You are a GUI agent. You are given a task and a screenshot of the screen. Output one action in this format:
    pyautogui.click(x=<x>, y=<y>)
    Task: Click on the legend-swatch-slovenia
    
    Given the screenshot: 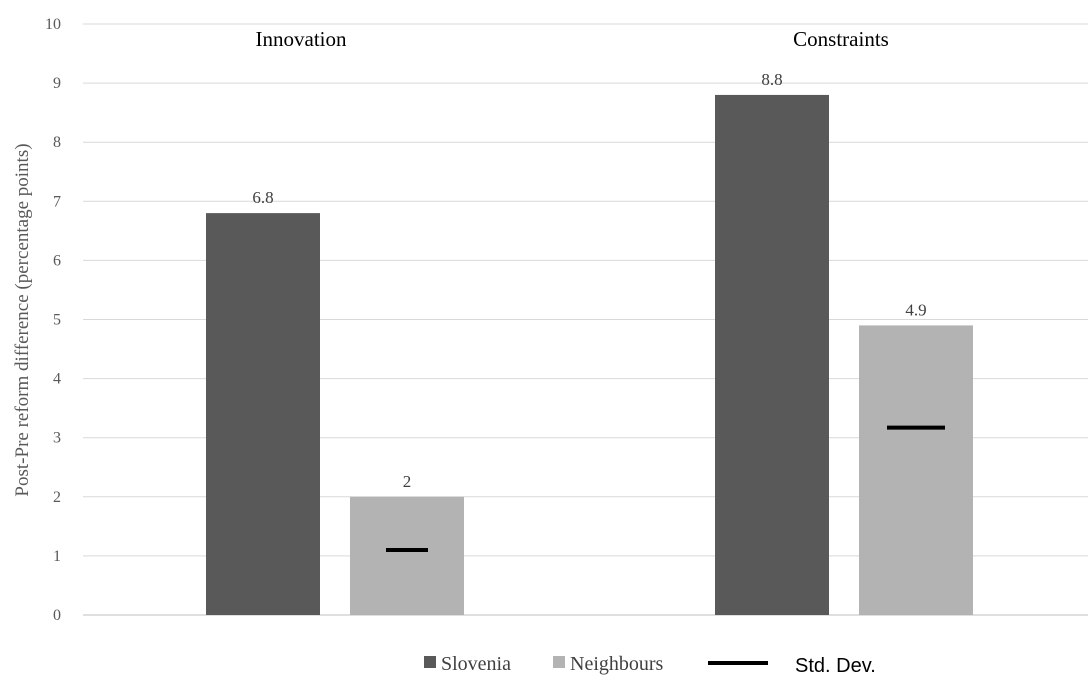 What is the action you would take?
    pyautogui.click(x=430, y=662)
    